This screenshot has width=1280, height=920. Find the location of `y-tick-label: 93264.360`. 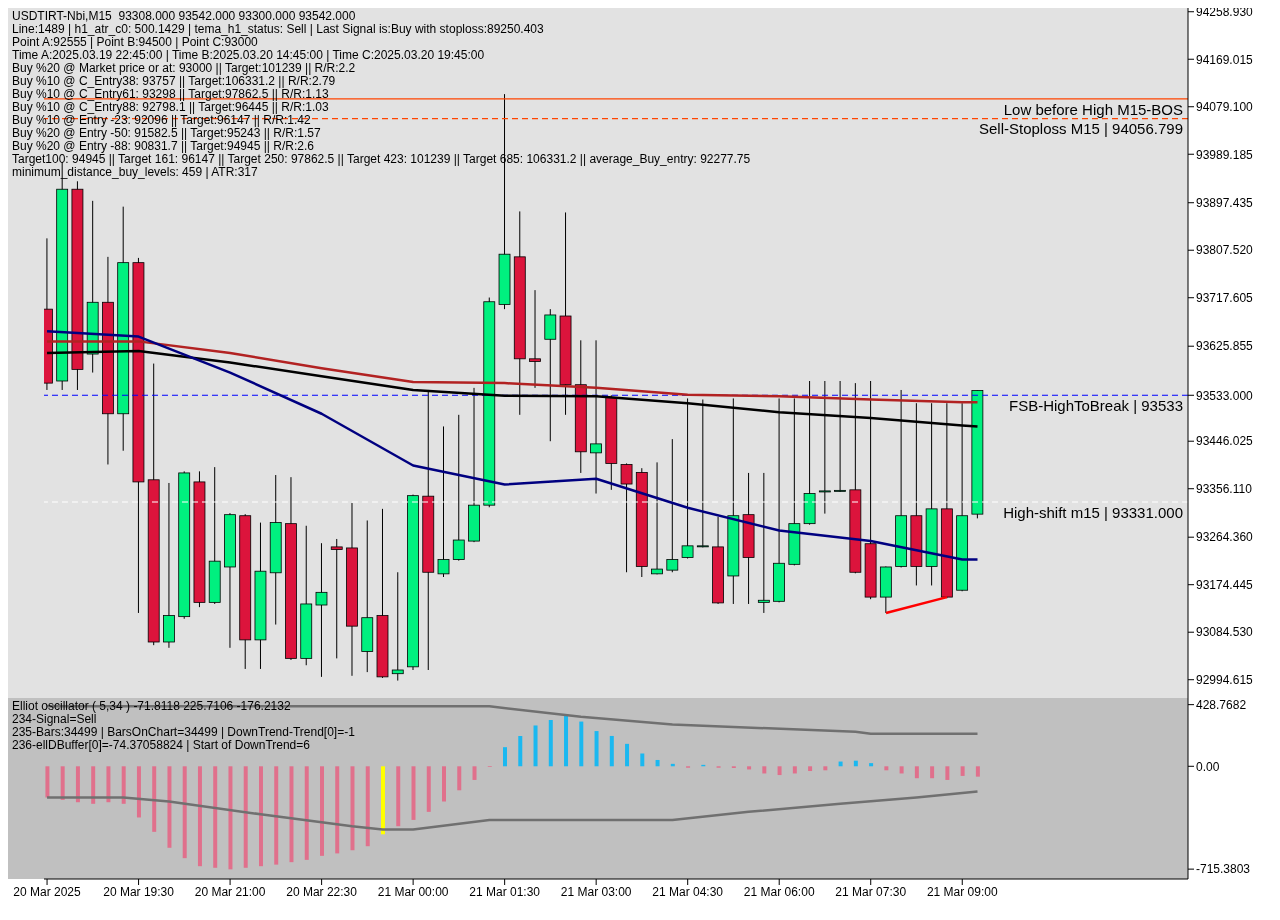

y-tick-label: 93264.360 is located at coordinates (1225, 537).